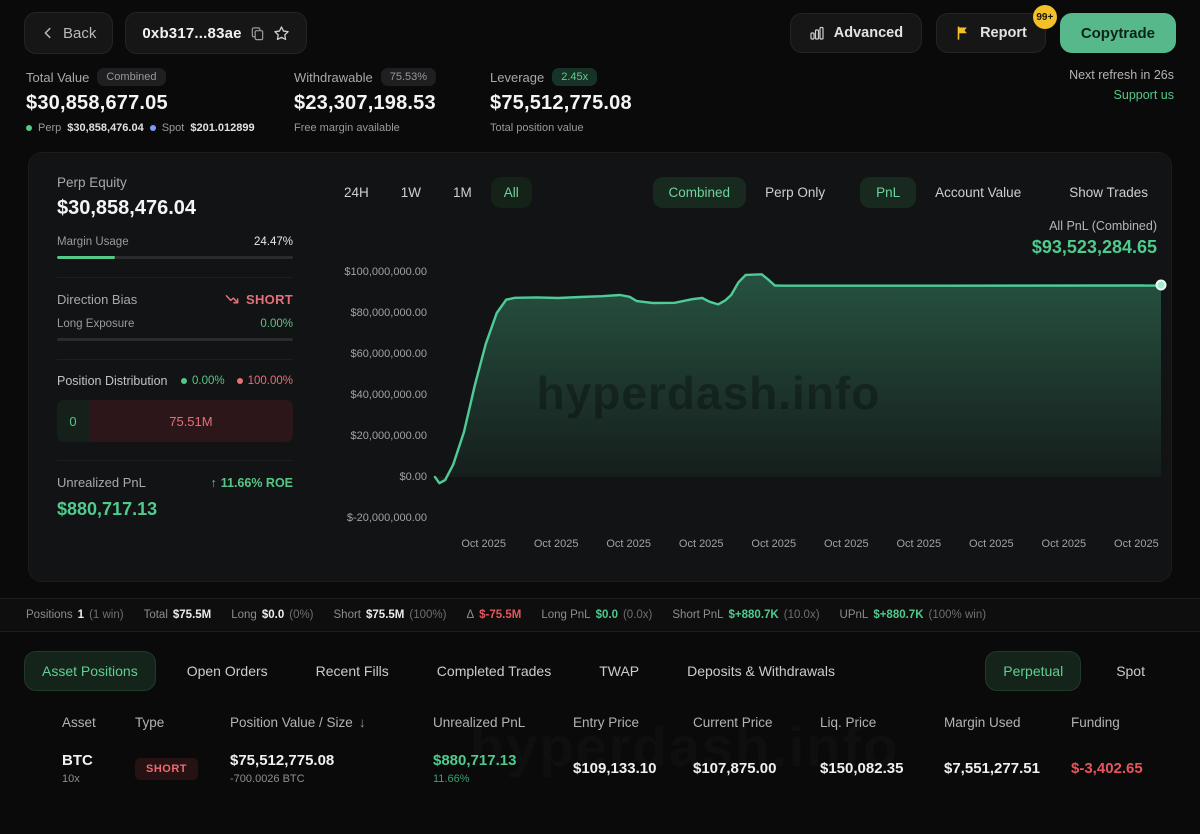 Image resolution: width=1200 pixels, height=834 pixels. Describe the element at coordinates (494, 671) in the screenshot. I see `tab-completed-trades: Completed Trades` at that location.